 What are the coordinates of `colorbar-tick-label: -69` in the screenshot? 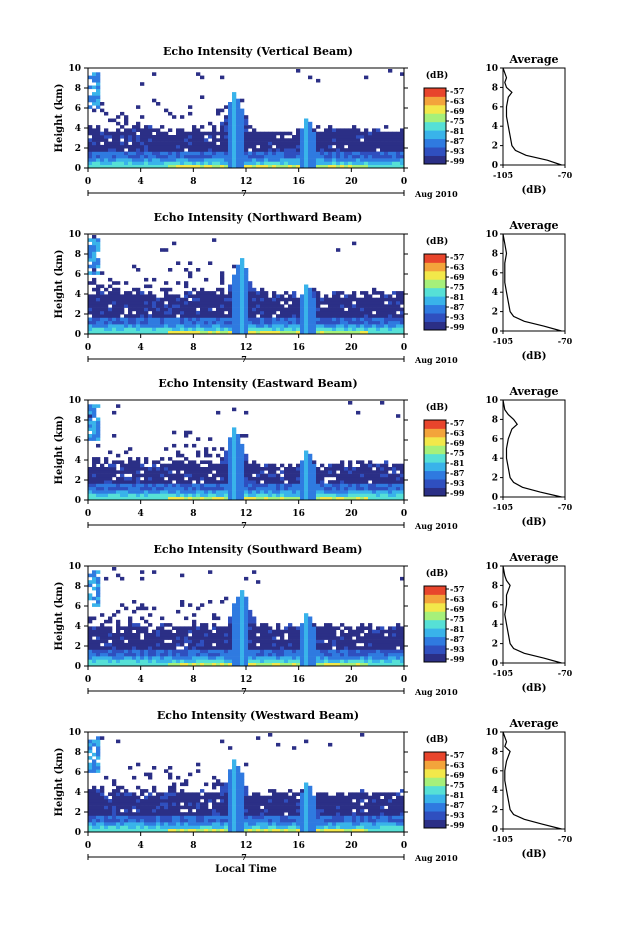 It's located at (457, 277).